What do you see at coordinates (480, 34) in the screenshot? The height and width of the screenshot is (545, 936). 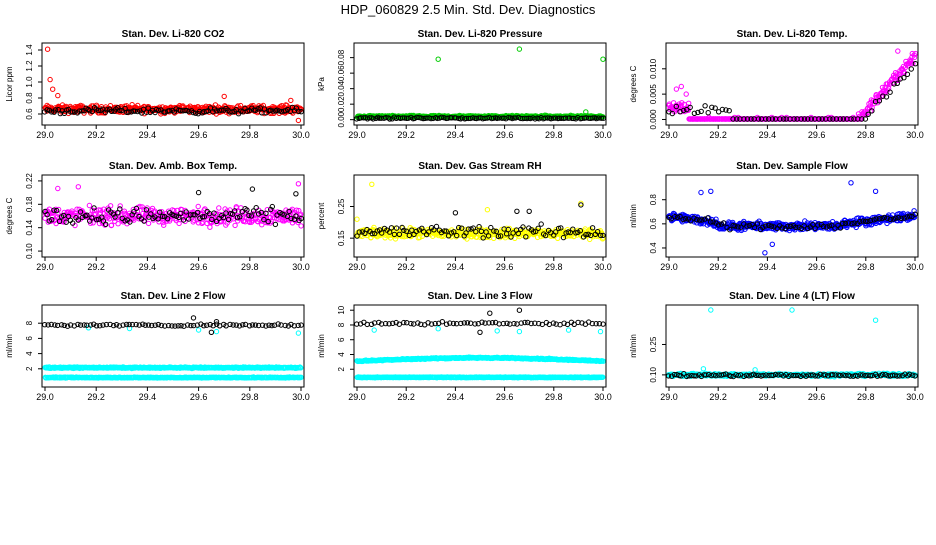 I see `panel-title: Stan. Dev. Li-820 Pressure` at bounding box center [480, 34].